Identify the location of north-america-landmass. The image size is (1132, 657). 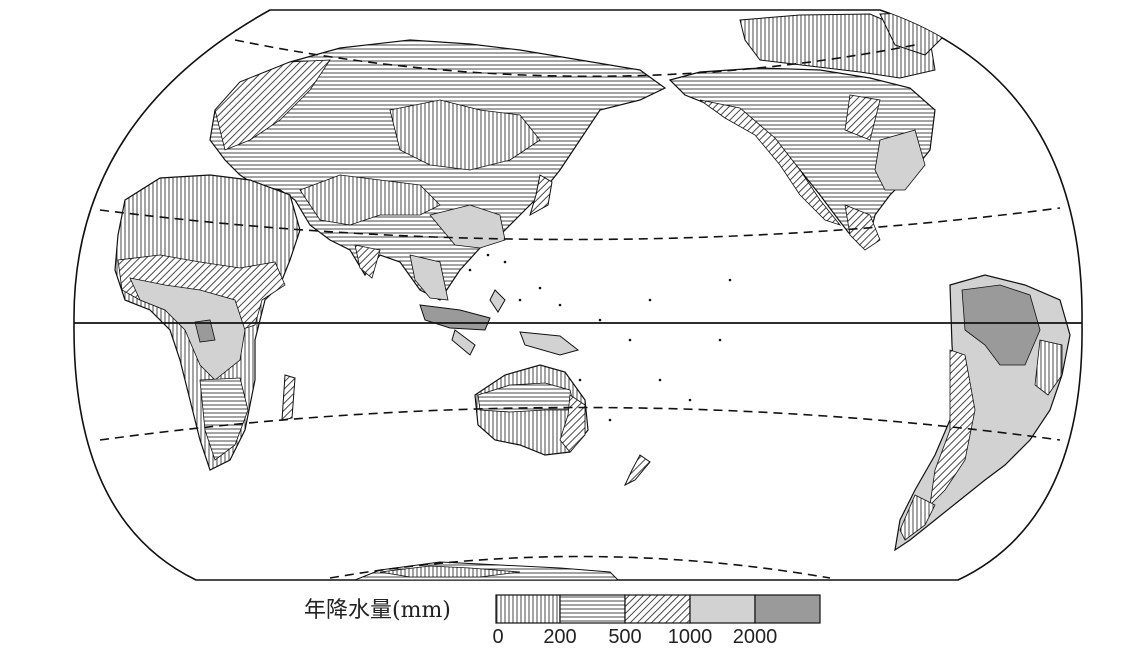
(809, 131).